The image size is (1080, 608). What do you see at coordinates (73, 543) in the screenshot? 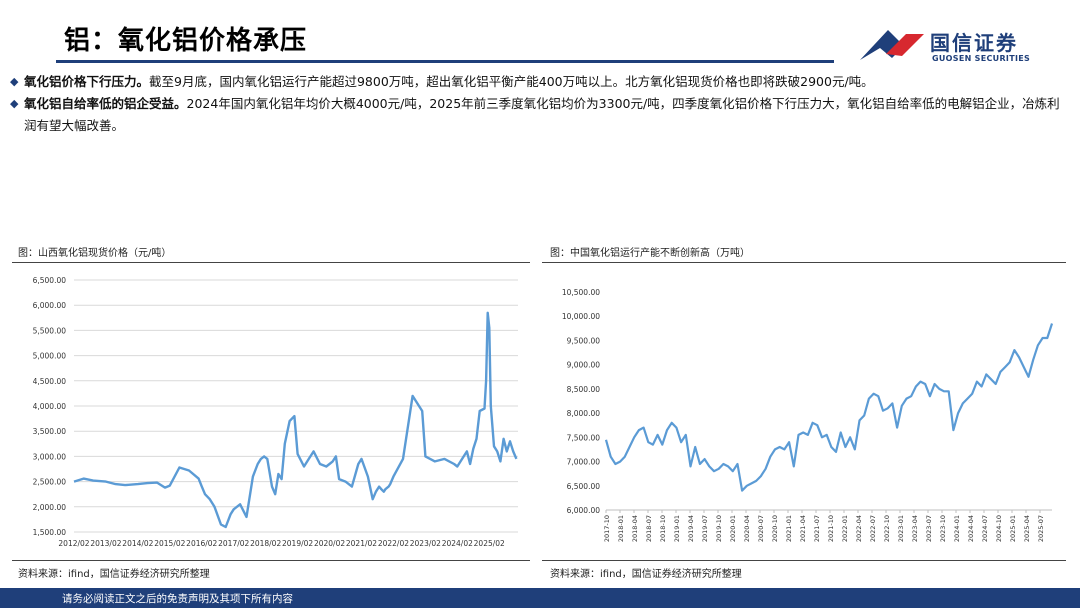
I see `x-tick-label: 2012/02` at bounding box center [73, 543].